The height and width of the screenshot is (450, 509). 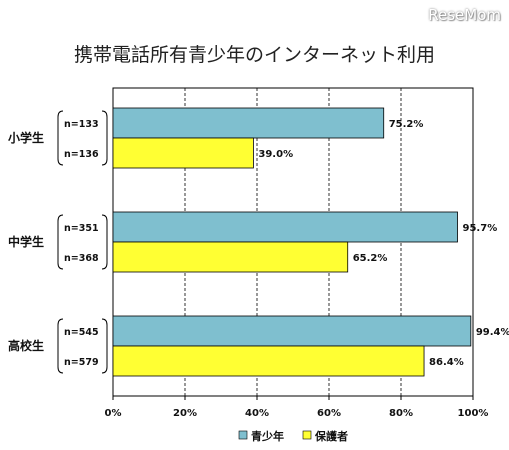 I want to click on x-tick-label: 100%, so click(x=473, y=413).